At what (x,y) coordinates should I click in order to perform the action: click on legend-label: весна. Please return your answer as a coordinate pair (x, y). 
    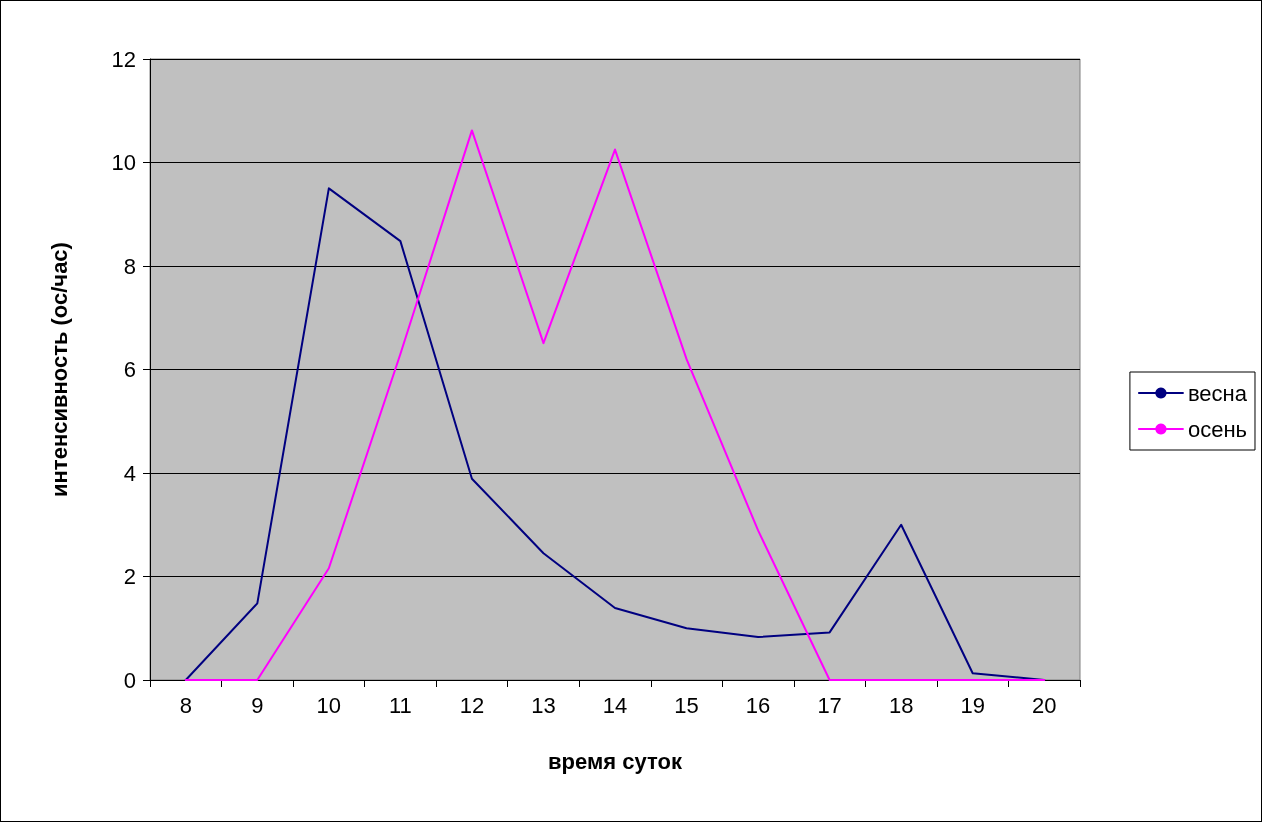
    Looking at the image, I should click on (1217, 393).